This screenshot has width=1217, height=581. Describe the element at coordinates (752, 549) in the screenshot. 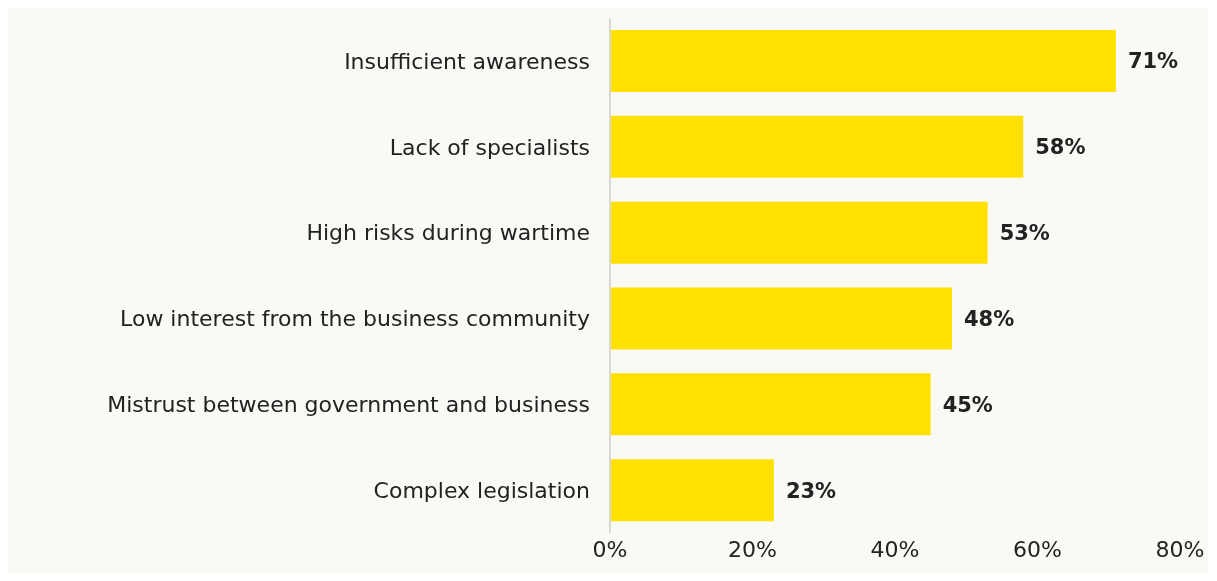

I see `x-tick-label: 20%` at that location.